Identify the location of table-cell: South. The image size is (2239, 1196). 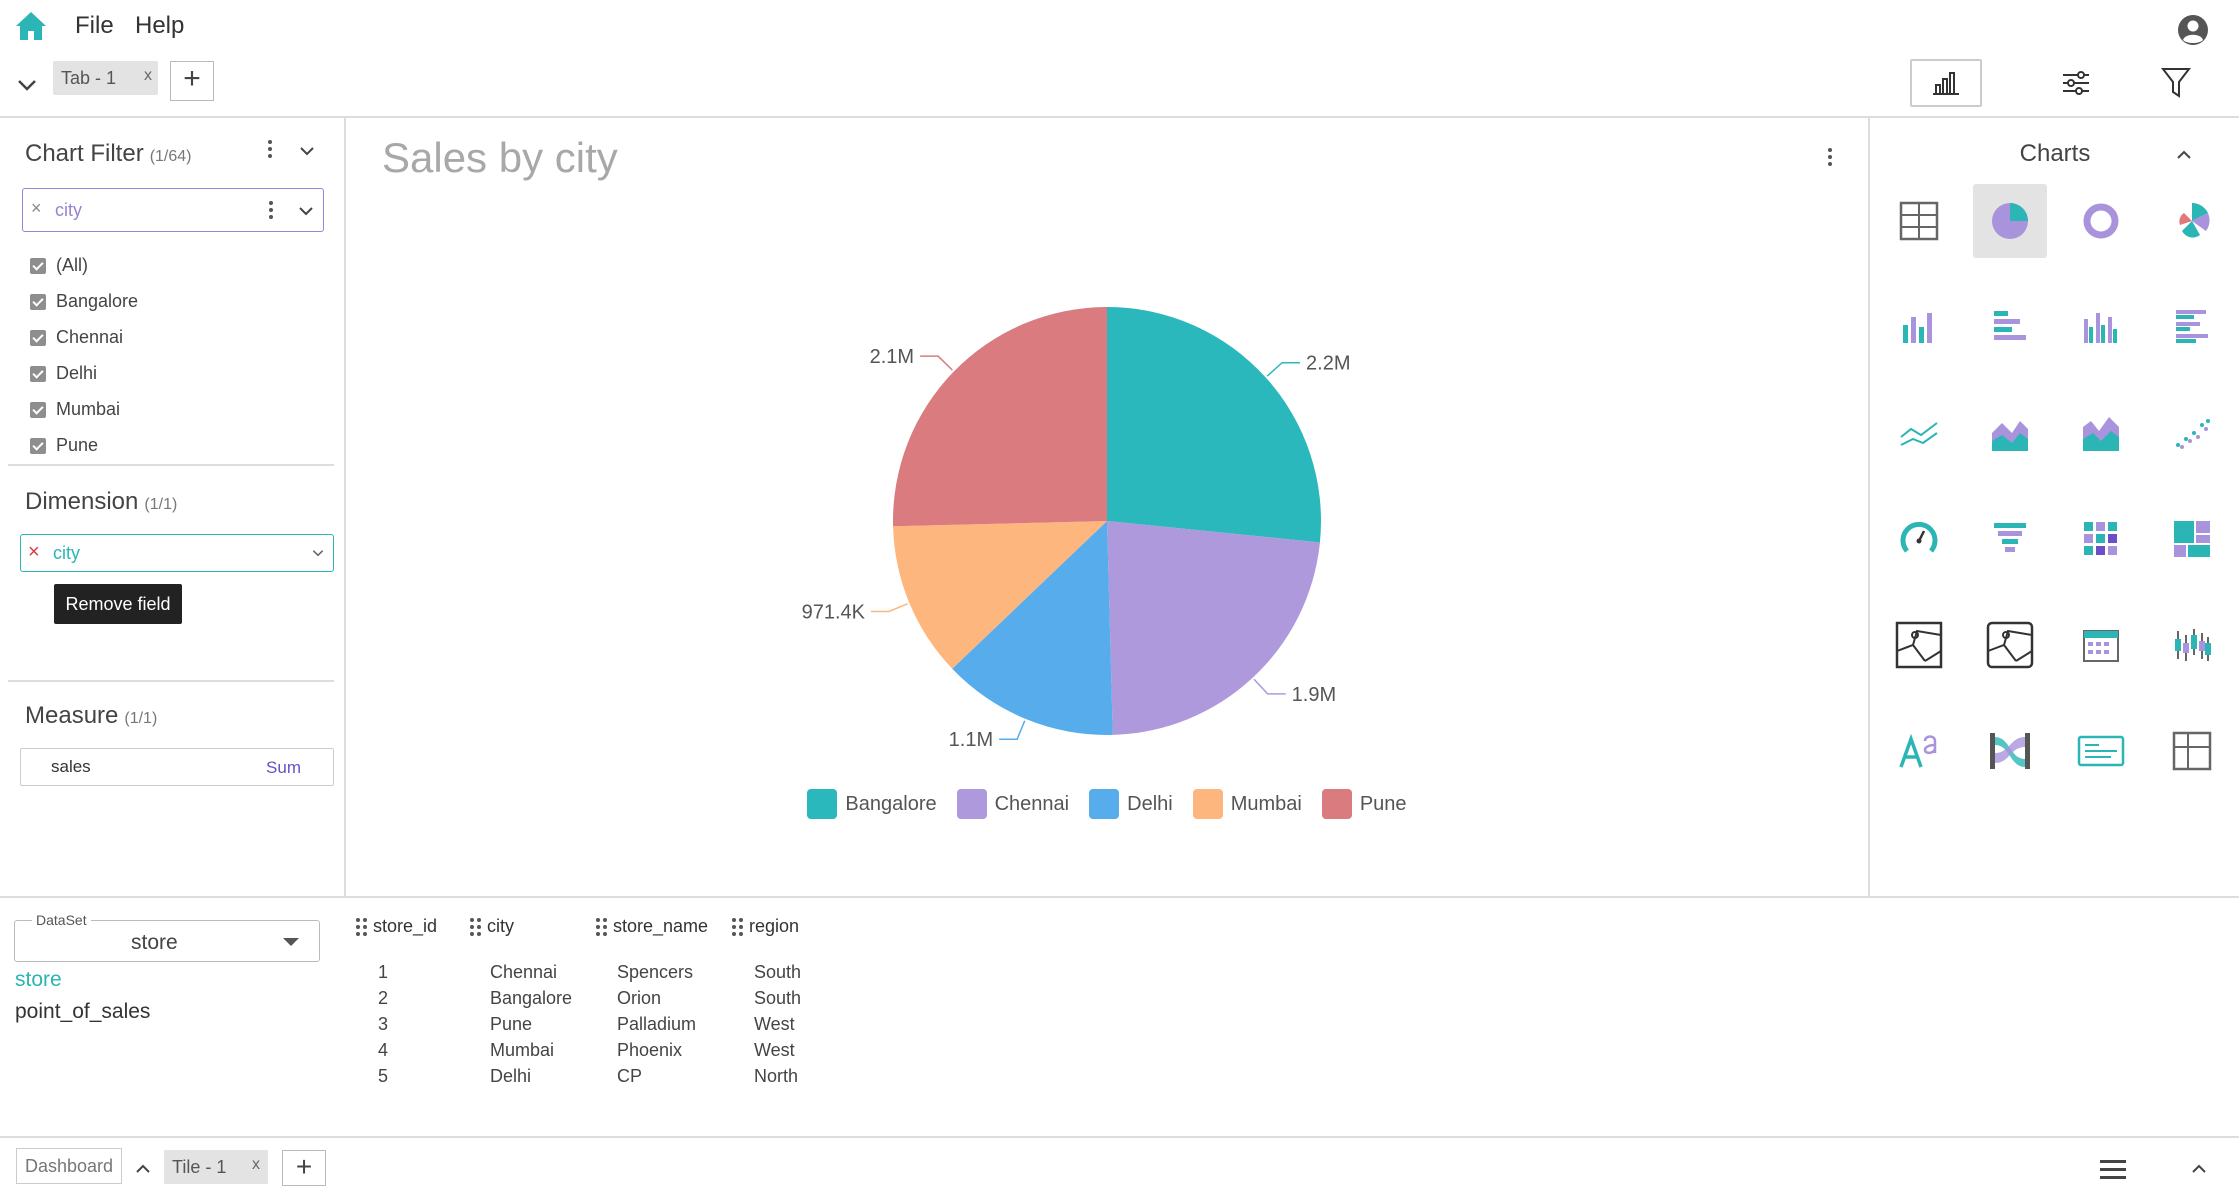
(778, 972).